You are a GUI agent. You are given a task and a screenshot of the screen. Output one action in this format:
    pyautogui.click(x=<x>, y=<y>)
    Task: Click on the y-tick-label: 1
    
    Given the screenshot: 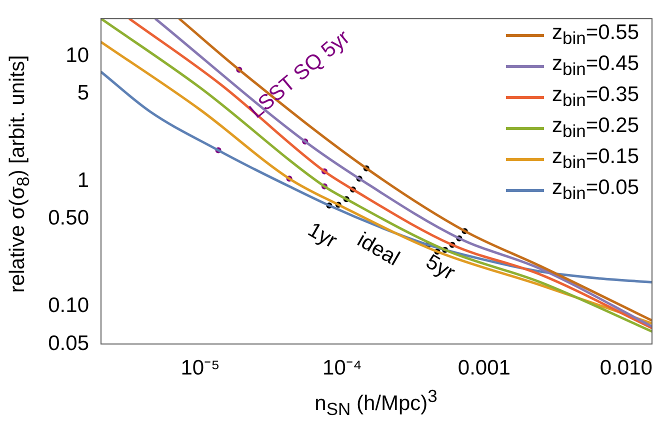 What is the action you would take?
    pyautogui.click(x=83, y=180)
    